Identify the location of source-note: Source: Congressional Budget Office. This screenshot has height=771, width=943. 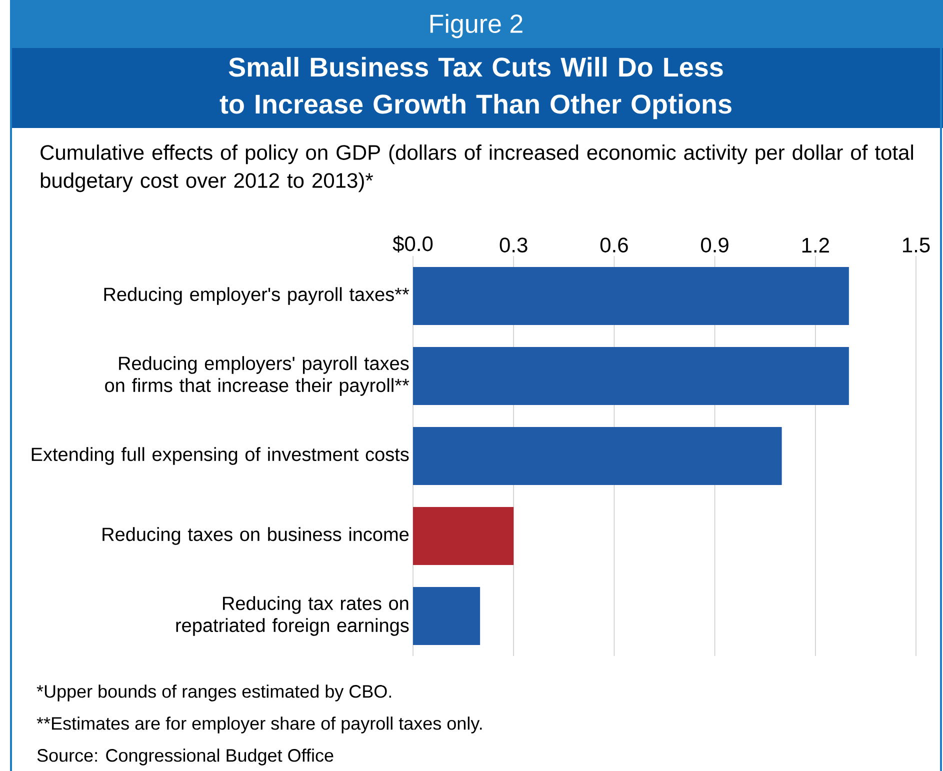
(185, 757).